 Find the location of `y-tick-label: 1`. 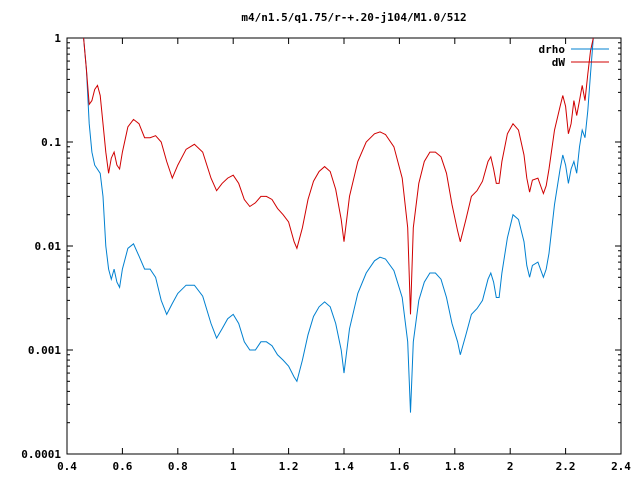

y-tick-label: 1 is located at coordinates (57, 38).